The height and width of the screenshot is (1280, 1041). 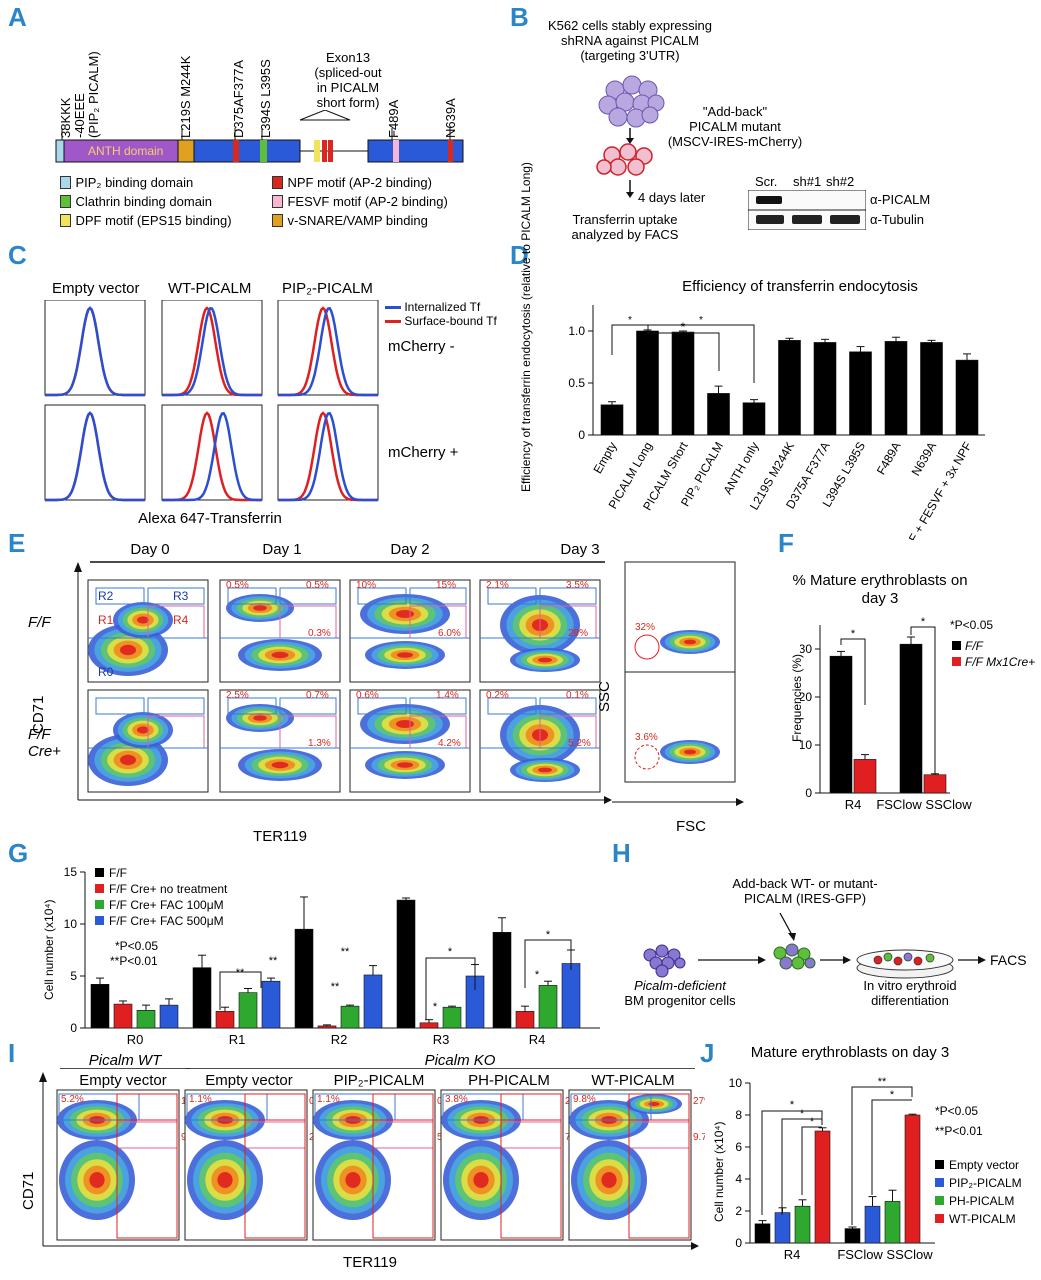 I want to click on legend-label: PH-PICALM, so click(x=981, y=1201).